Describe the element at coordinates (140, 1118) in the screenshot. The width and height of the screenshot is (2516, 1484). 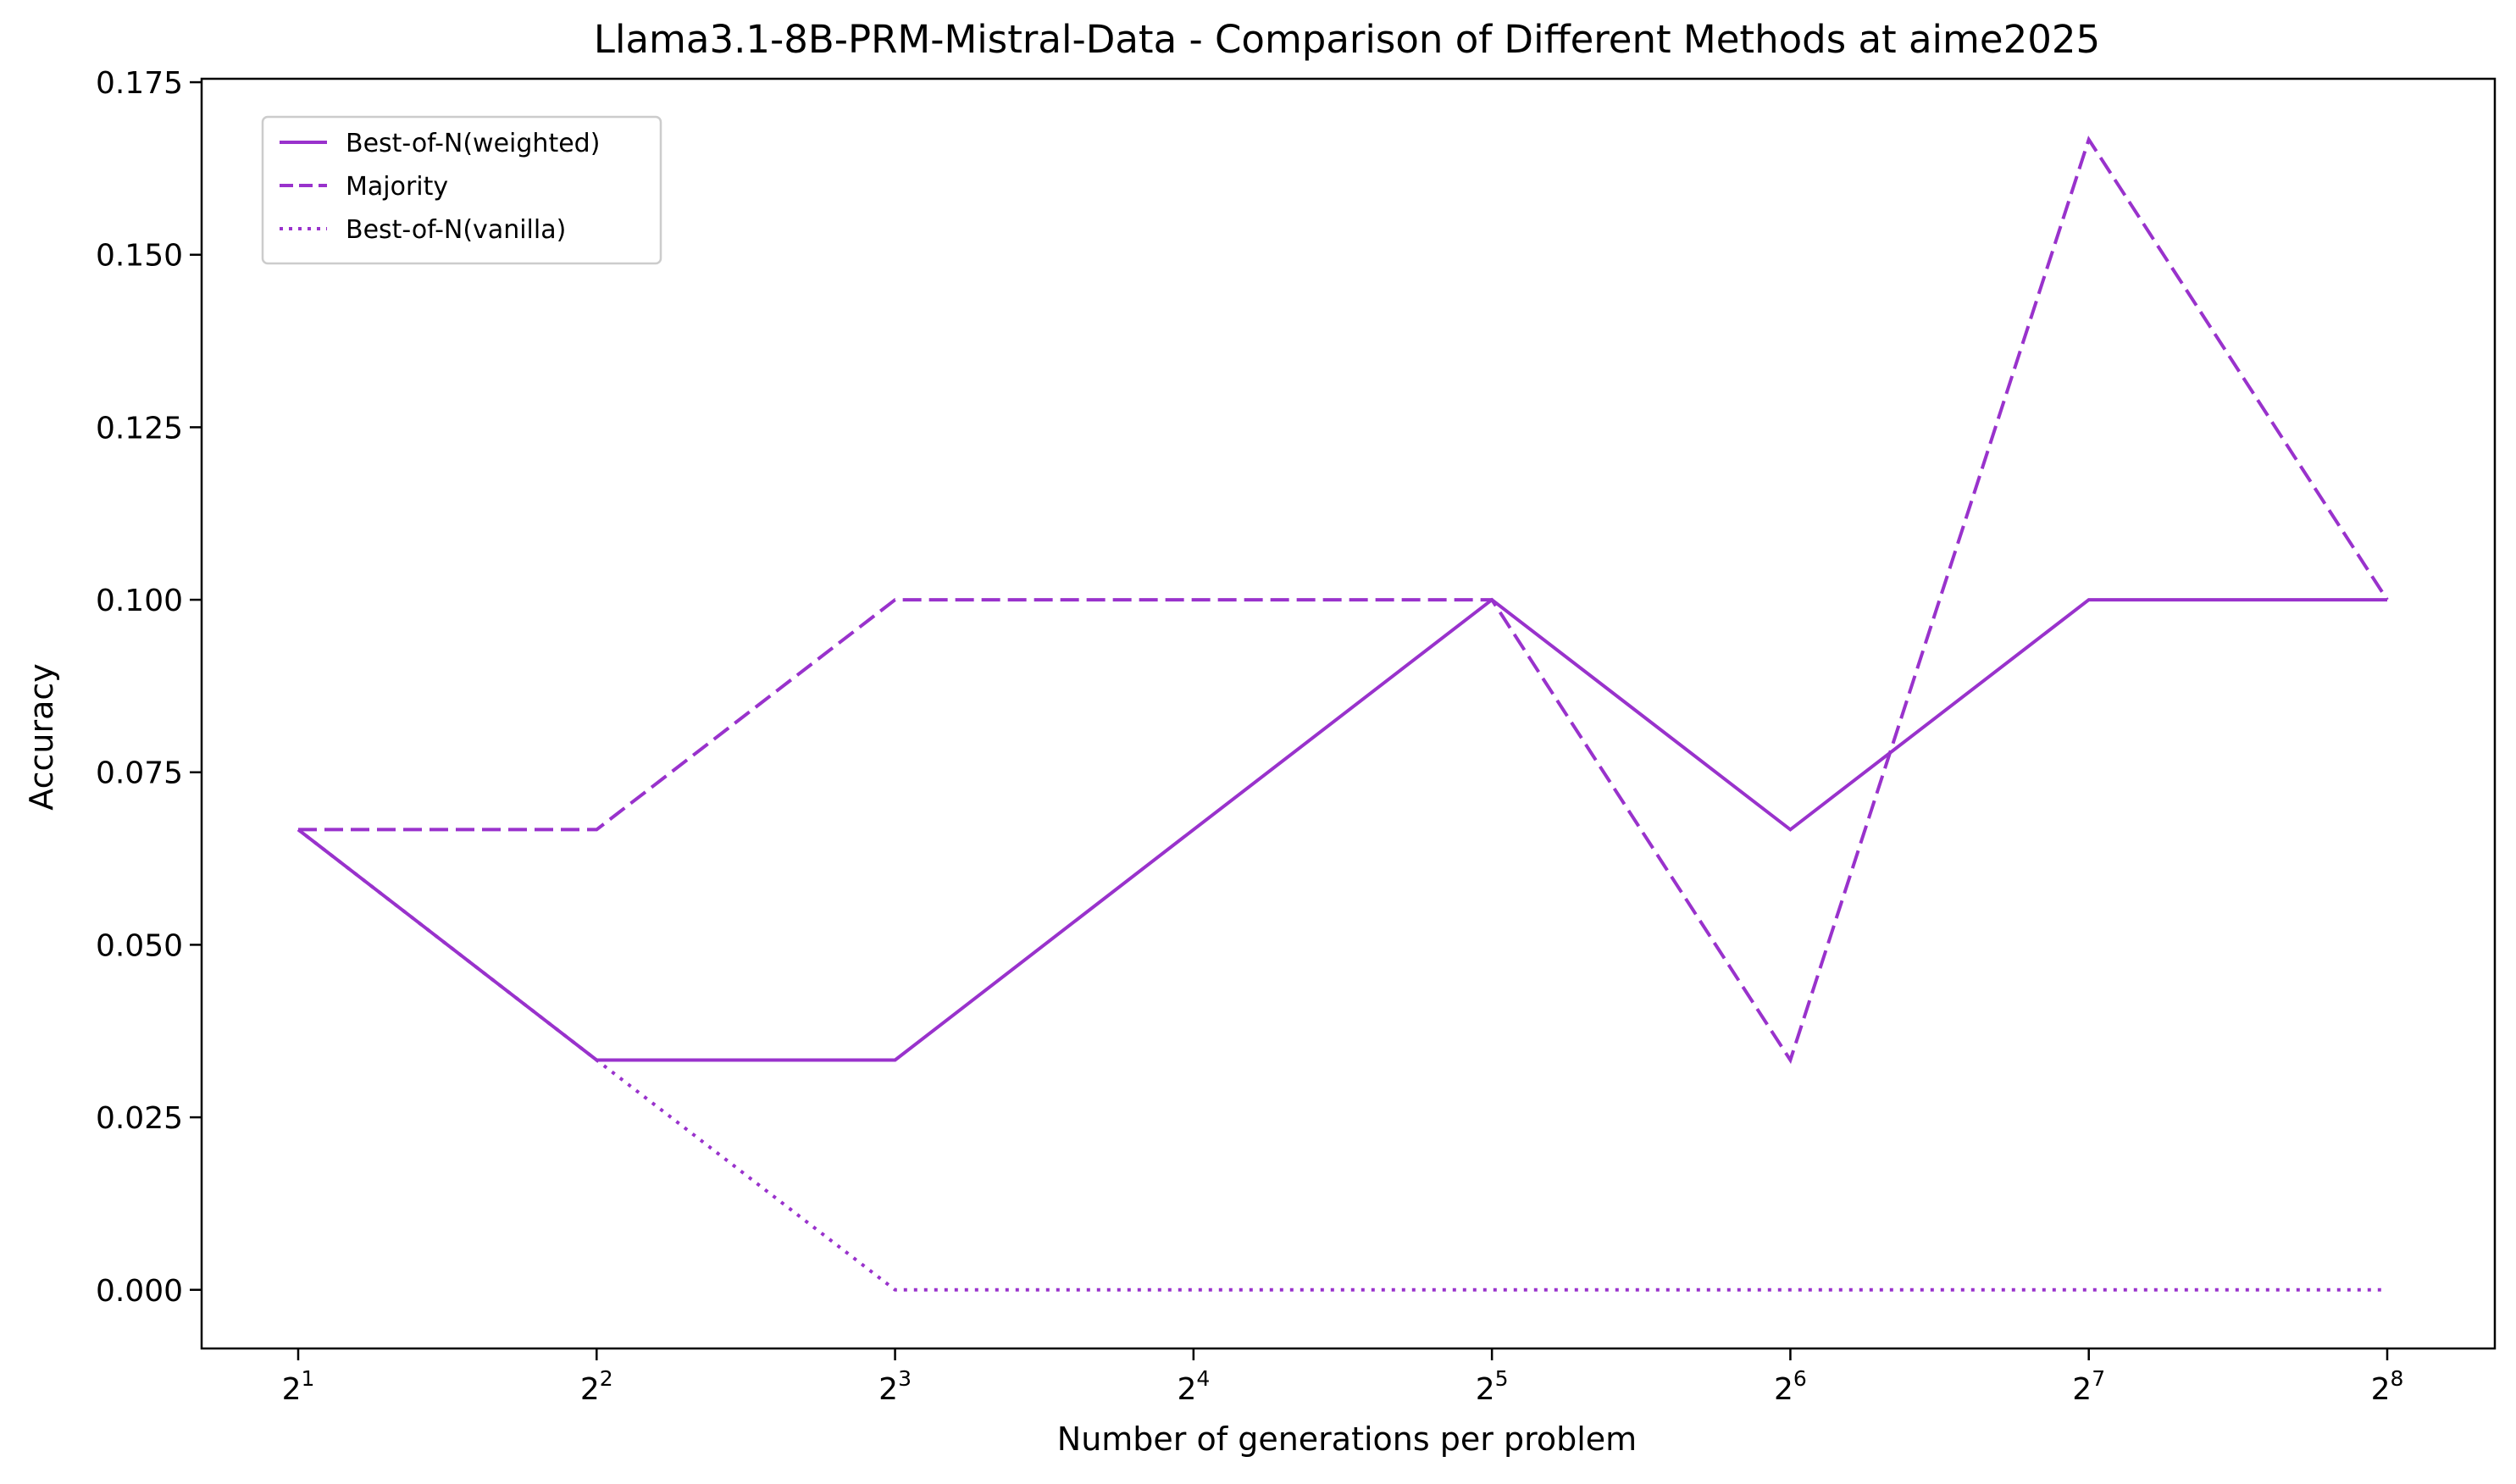
I see `y-tick-label: 0.025` at that location.